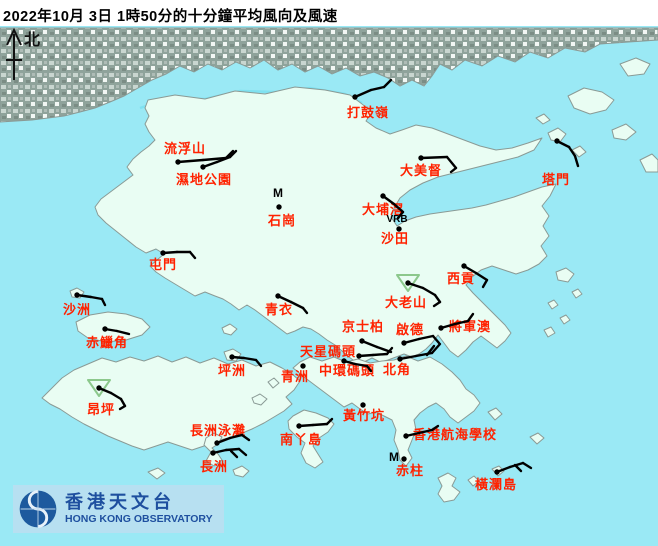 Image resolution: width=658 pixels, height=546 pixels. What do you see at coordinates (368, 112) in the screenshot?
I see `station-label: 打鼓嶺` at bounding box center [368, 112].